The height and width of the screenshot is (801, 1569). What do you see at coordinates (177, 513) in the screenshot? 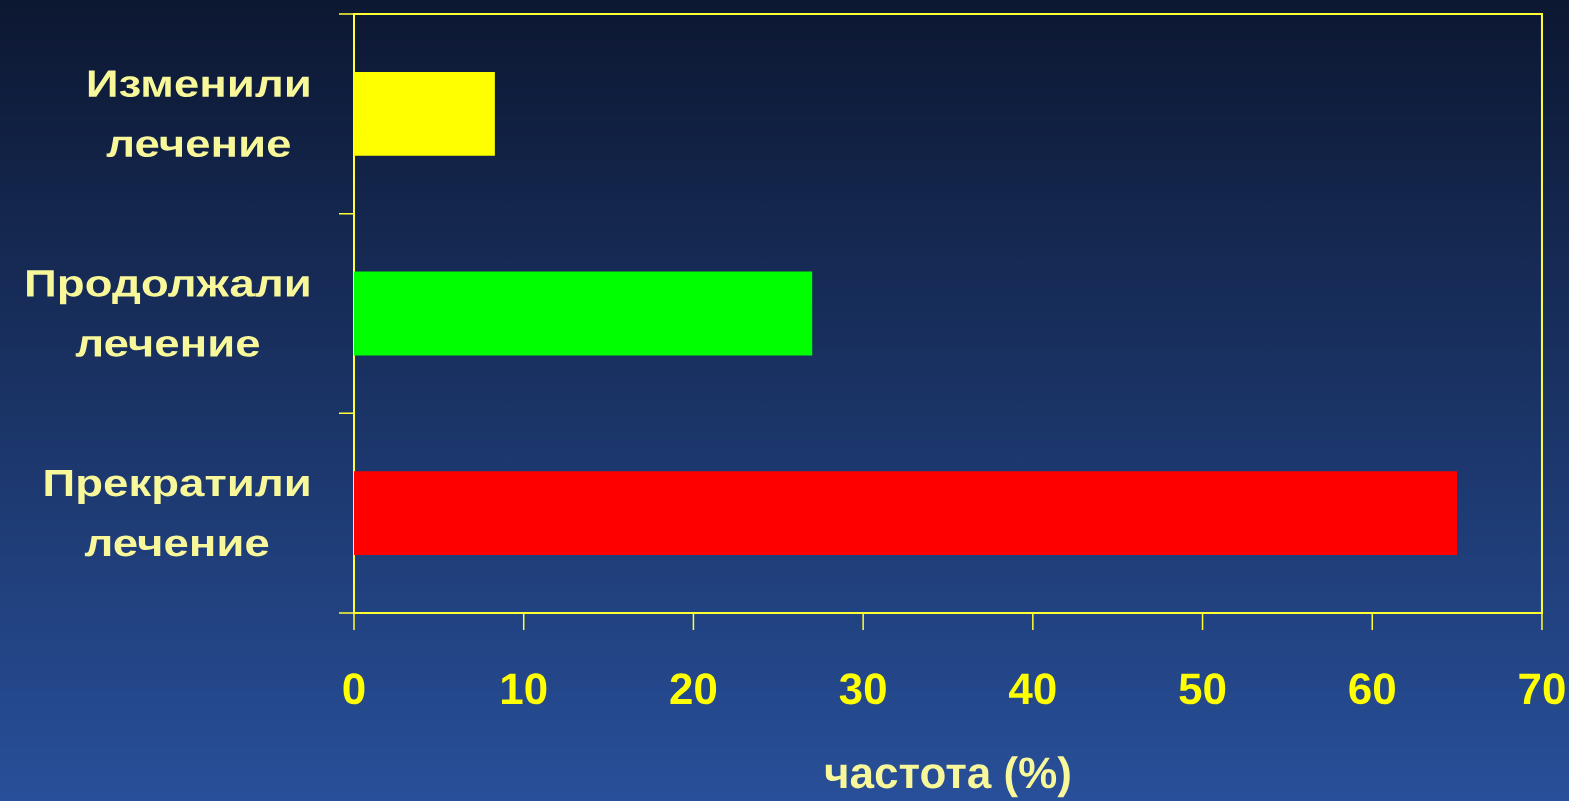
I see `y-tick-label: Прекратили лечение` at bounding box center [177, 513].